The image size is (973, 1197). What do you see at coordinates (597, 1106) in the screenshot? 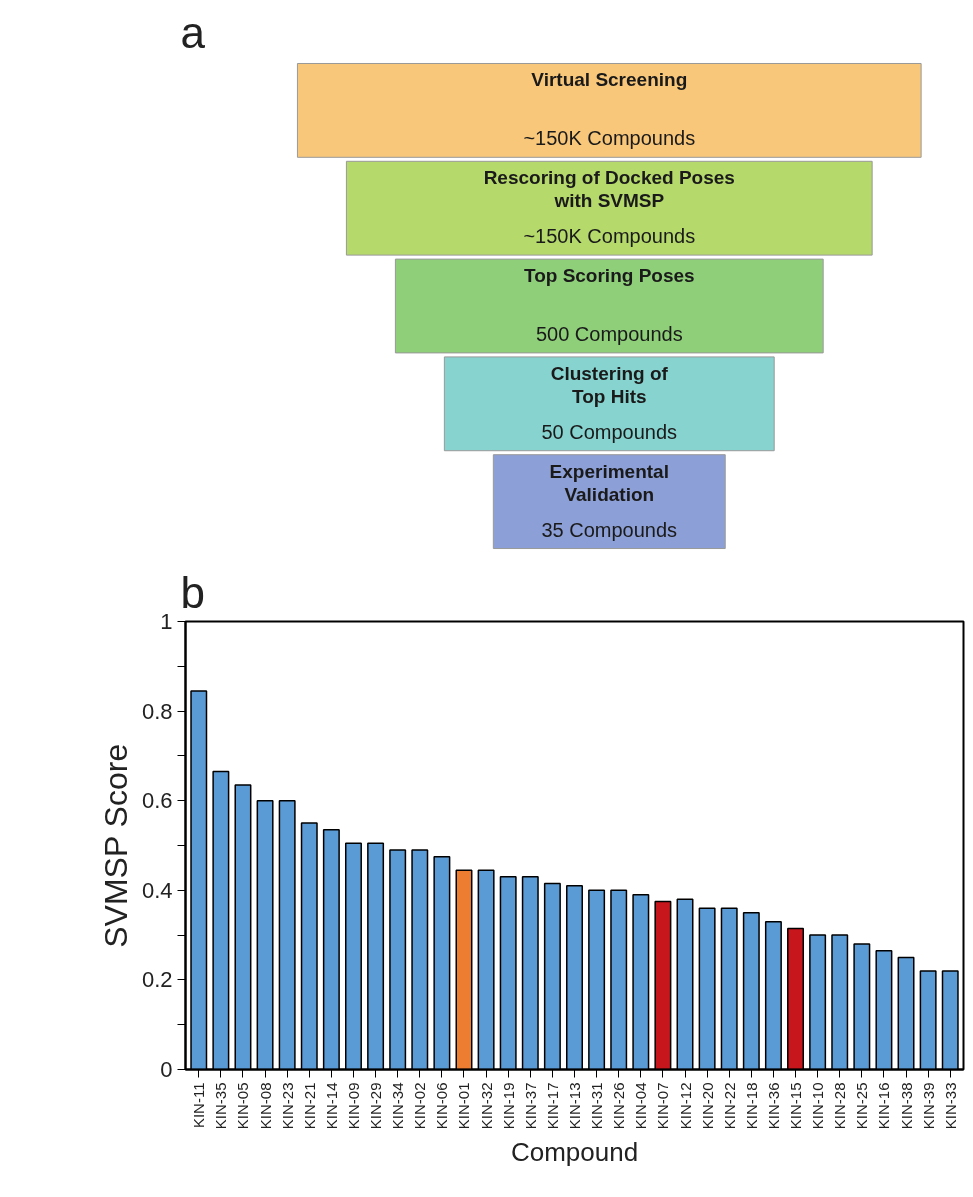
I see `x-tick-label: KIN-31` at bounding box center [597, 1106].